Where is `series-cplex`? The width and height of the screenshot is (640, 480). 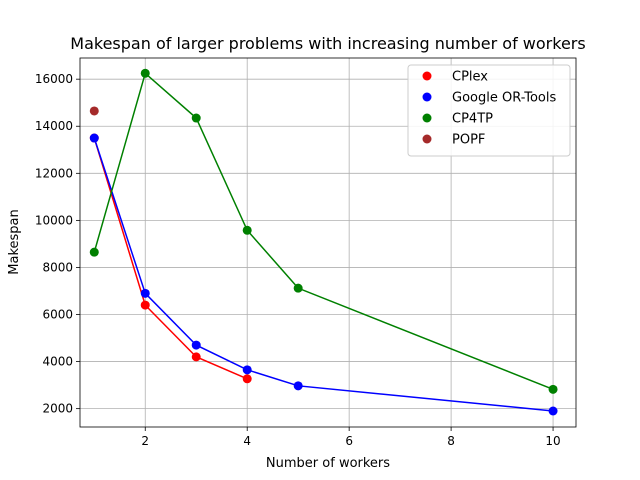 series-cplex is located at coordinates (170, 258).